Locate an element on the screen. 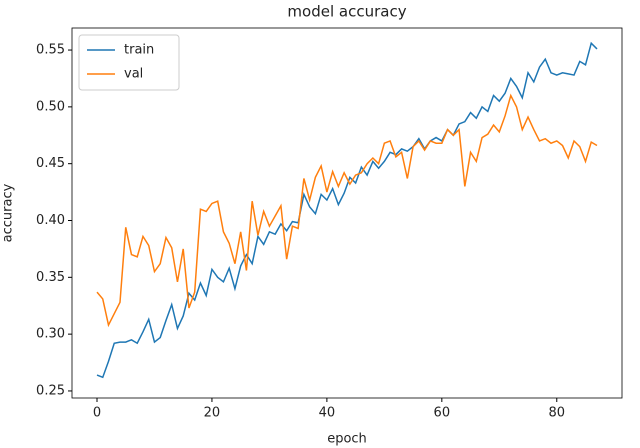 The height and width of the screenshot is (448, 640). x-axis-label: epoch is located at coordinates (347, 439).